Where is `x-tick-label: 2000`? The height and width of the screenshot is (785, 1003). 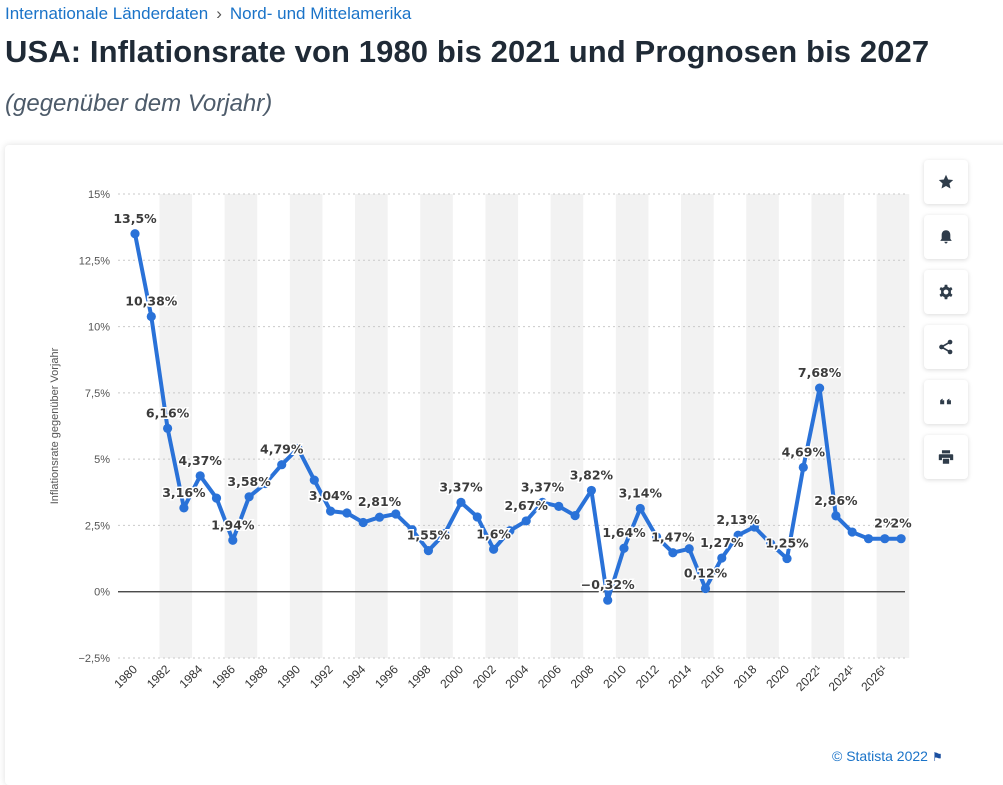 x-tick-label: 2000 is located at coordinates (451, 676).